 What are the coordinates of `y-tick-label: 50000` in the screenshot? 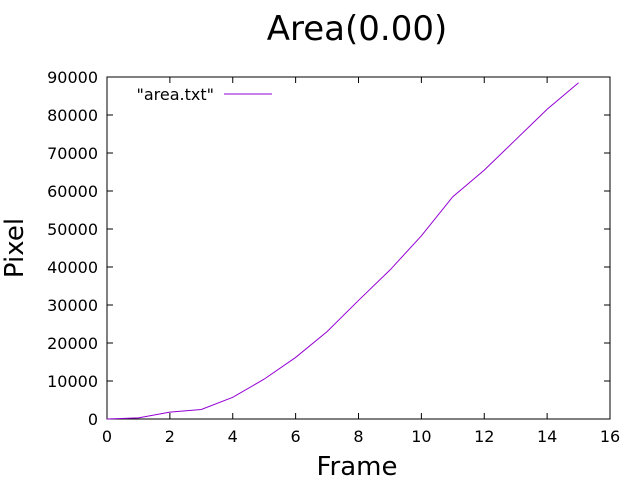 It's located at (72, 229).